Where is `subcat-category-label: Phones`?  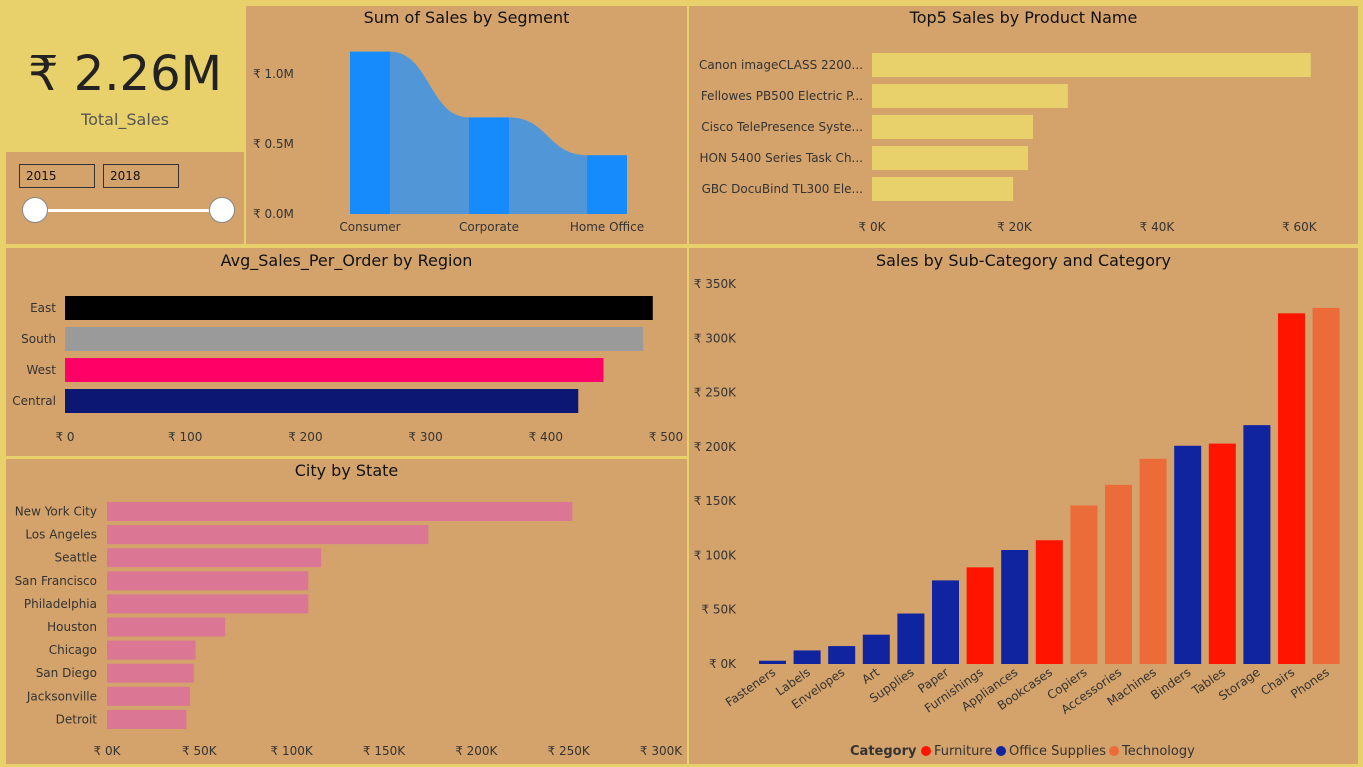 subcat-category-label: Phones is located at coordinates (1310, 683).